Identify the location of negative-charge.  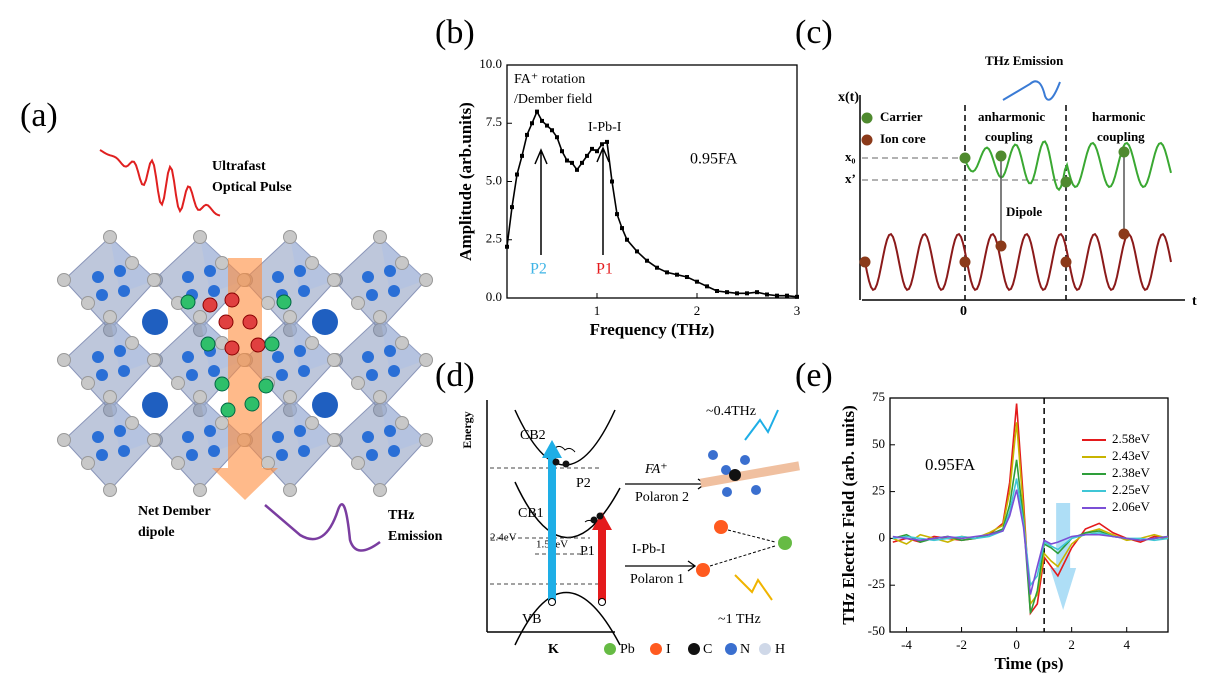
(250, 322).